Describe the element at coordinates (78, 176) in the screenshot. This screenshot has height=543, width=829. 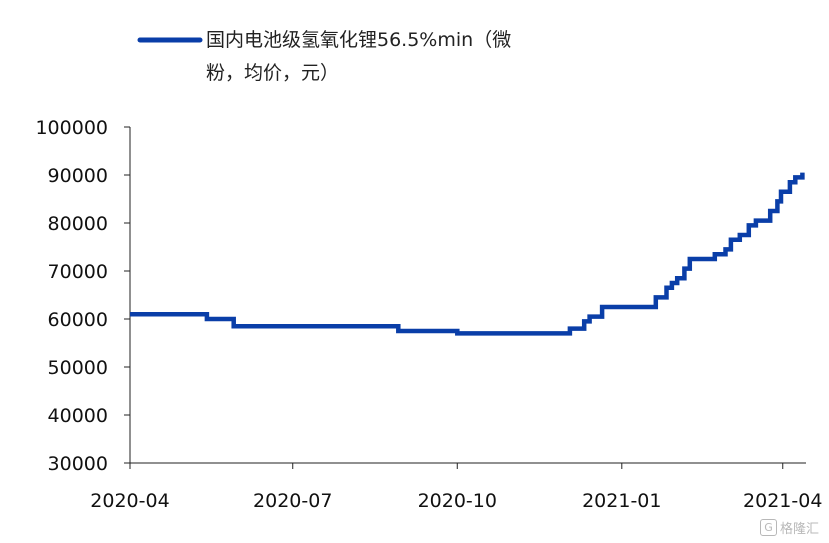
I see `y-tick-label: 90000` at that location.